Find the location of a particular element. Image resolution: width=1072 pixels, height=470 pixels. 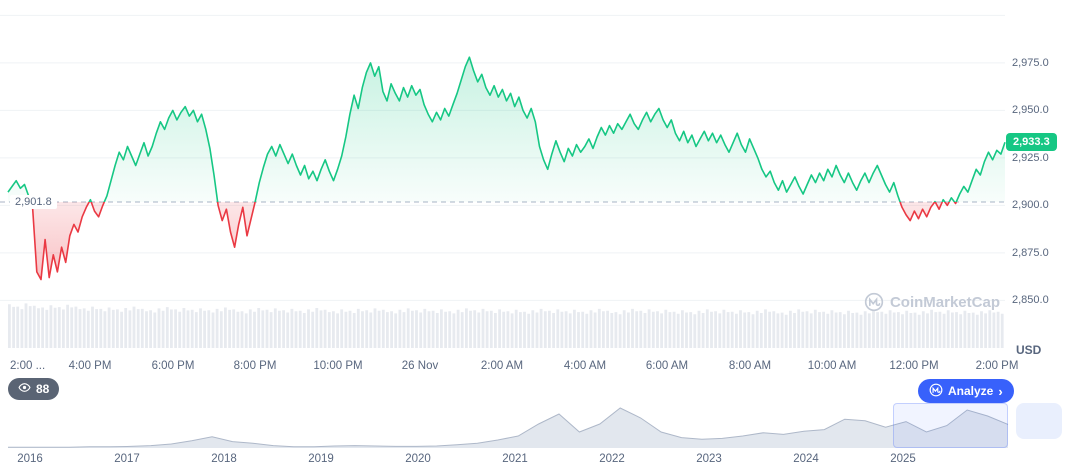

x-tick-label: 12:00 PM is located at coordinates (914, 366).